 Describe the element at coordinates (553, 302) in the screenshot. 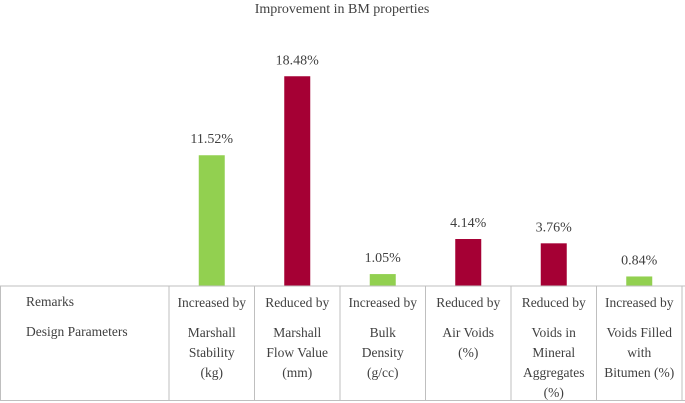

I see `remark-cell-5: Reduced by` at that location.